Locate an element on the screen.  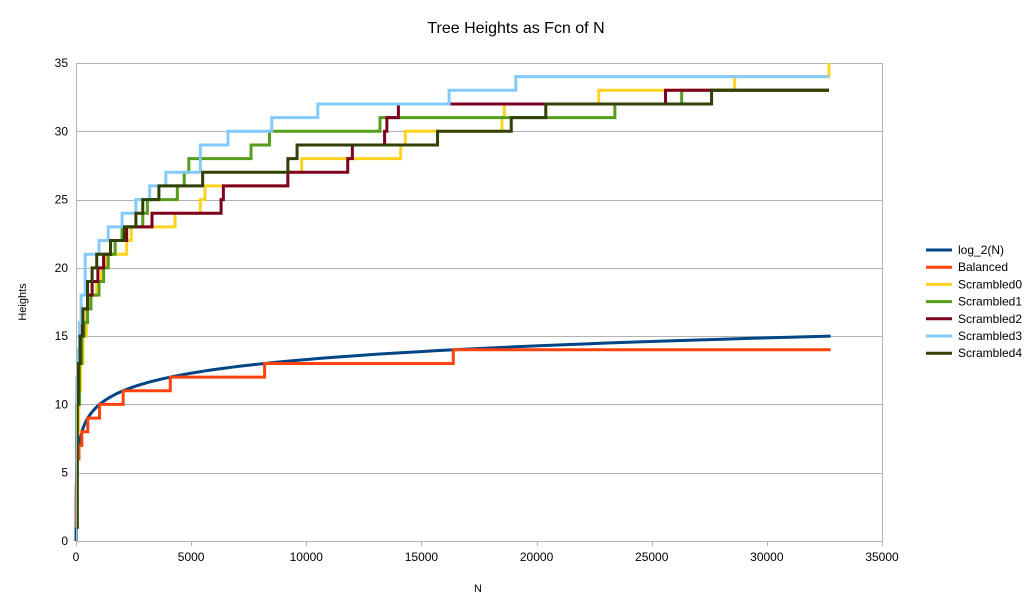
x-tick-label: 30000 is located at coordinates (767, 557).